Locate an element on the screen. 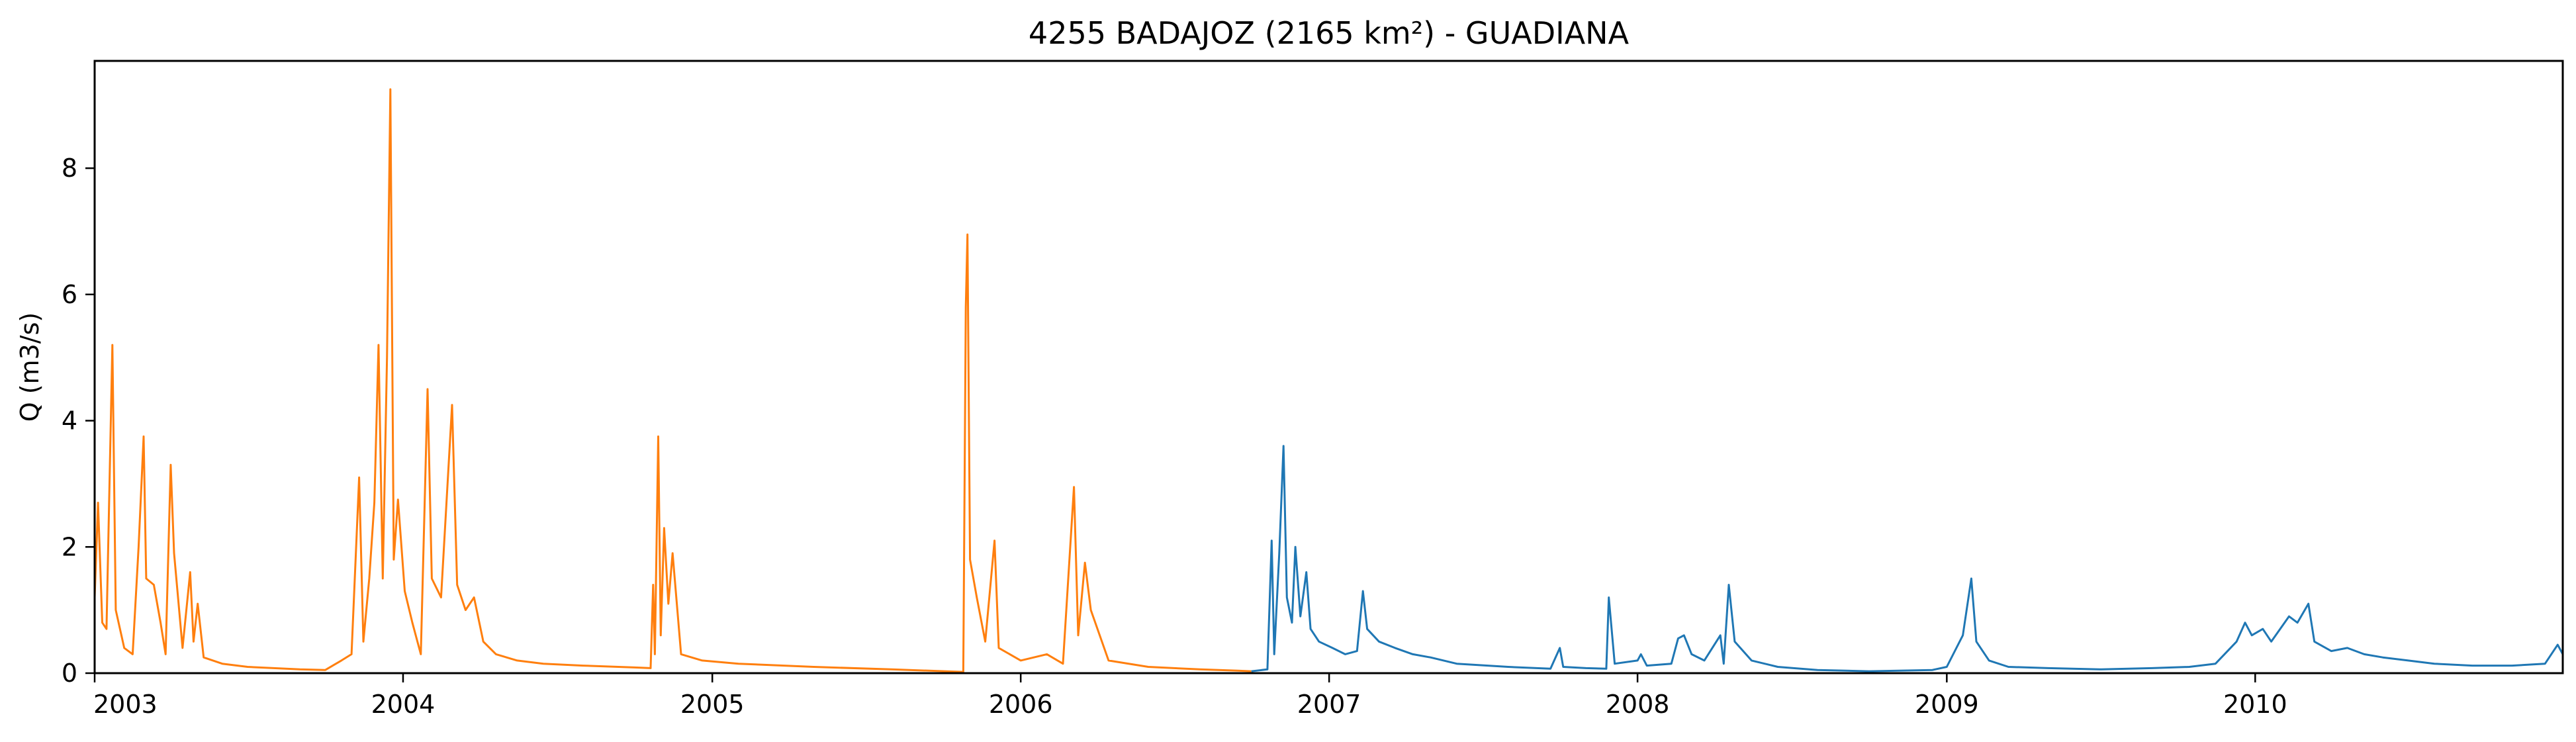 Image resolution: width=2576 pixels, height=742 pixels. chart-title: 4255 BADAJOZ (2165 km²) - GUADIANA is located at coordinates (1329, 33).